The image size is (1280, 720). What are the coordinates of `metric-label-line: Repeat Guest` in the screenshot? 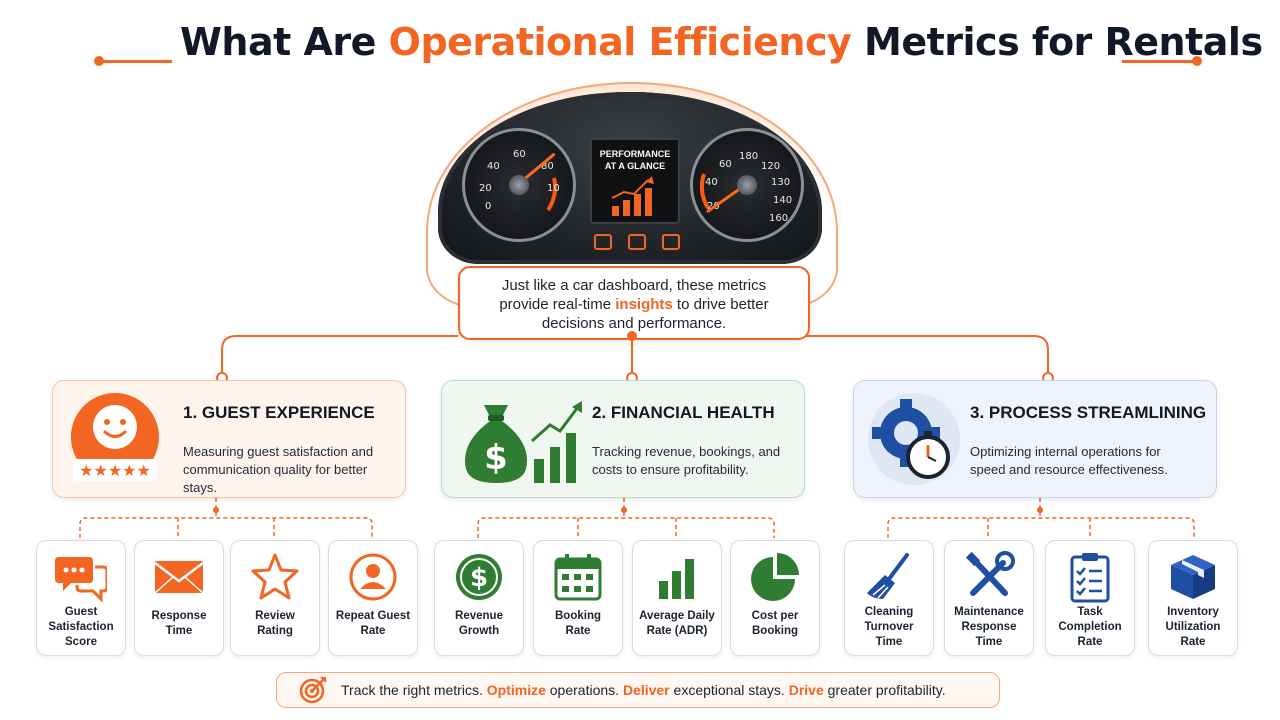 It's located at (373, 616).